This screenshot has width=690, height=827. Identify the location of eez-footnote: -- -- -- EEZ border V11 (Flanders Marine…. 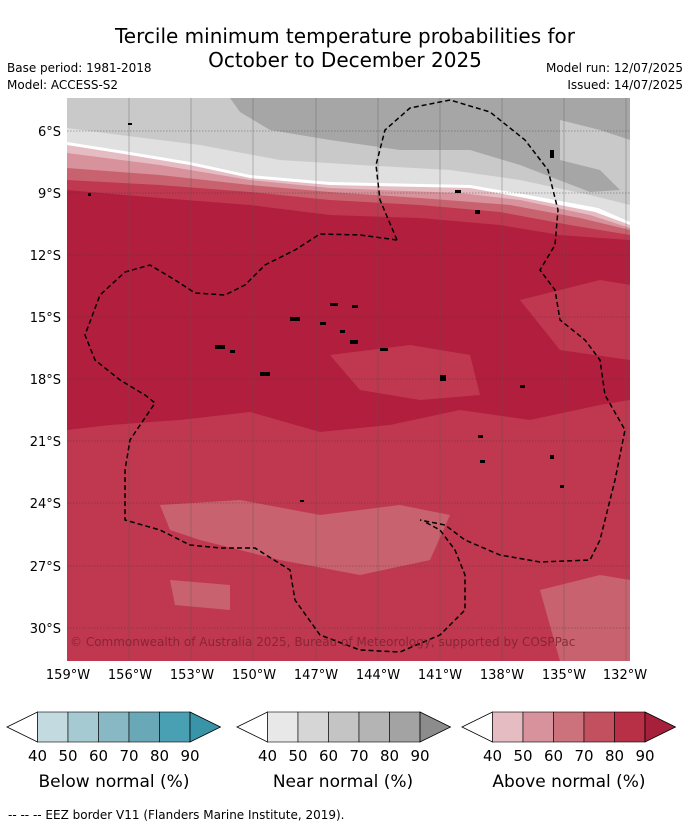
(176, 815).